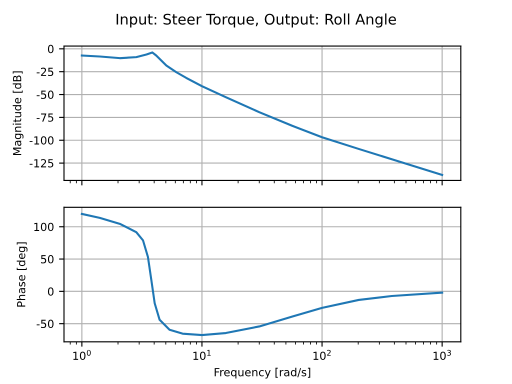 The height and width of the screenshot is (384, 512). I want to click on x-tick-label: 10$^{0}$, so click(82, 355).